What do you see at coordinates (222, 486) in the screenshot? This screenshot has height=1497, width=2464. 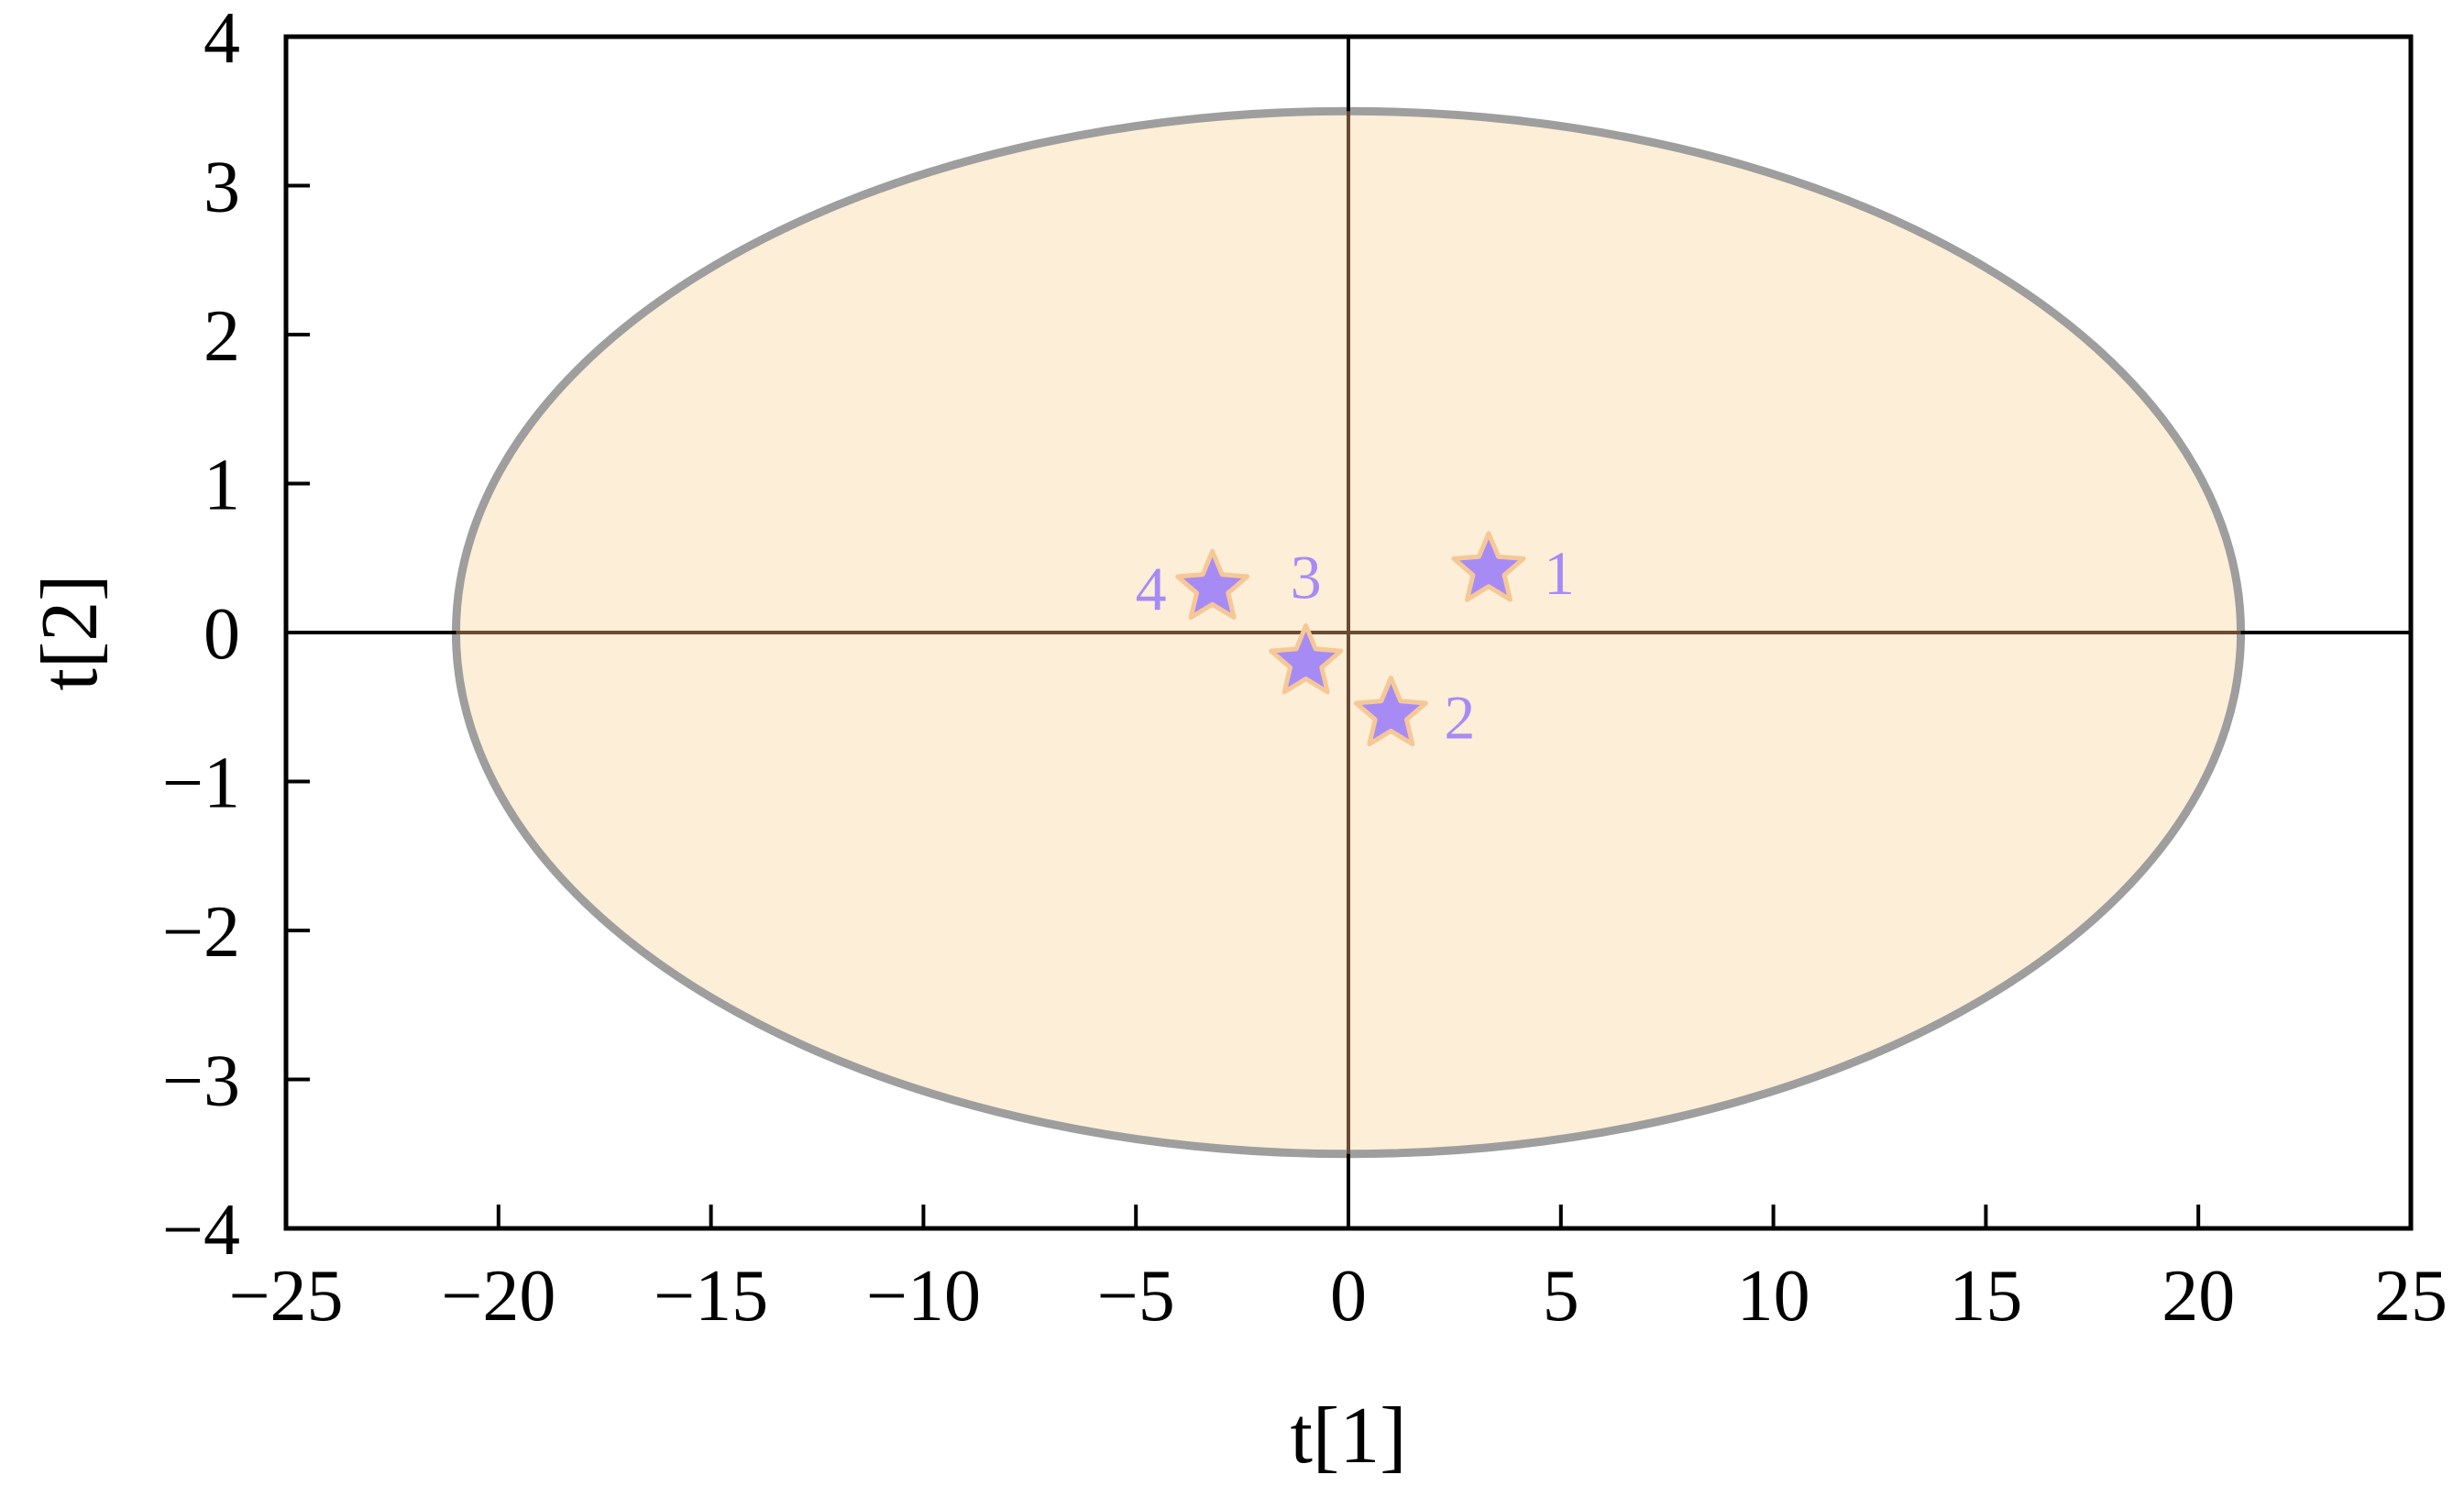 I see `y-tick-label: 1` at bounding box center [222, 486].